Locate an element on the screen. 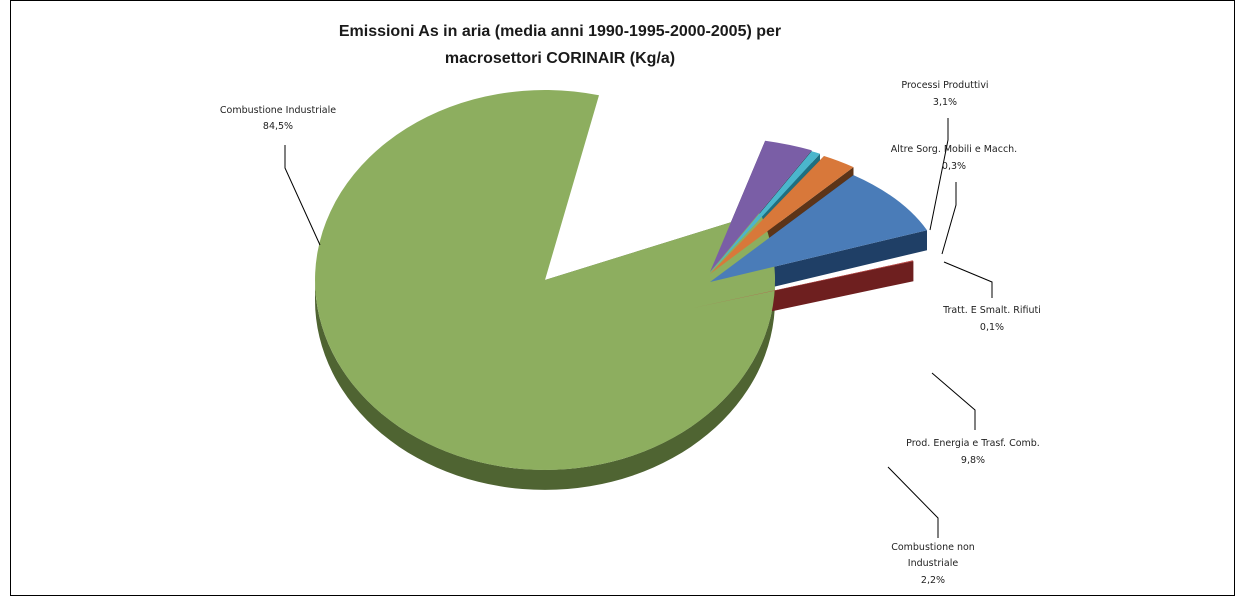 Image resolution: width=1252 pixels, height=597 pixels. label-combustione-non-industriale-2: Industriale is located at coordinates (933, 563).